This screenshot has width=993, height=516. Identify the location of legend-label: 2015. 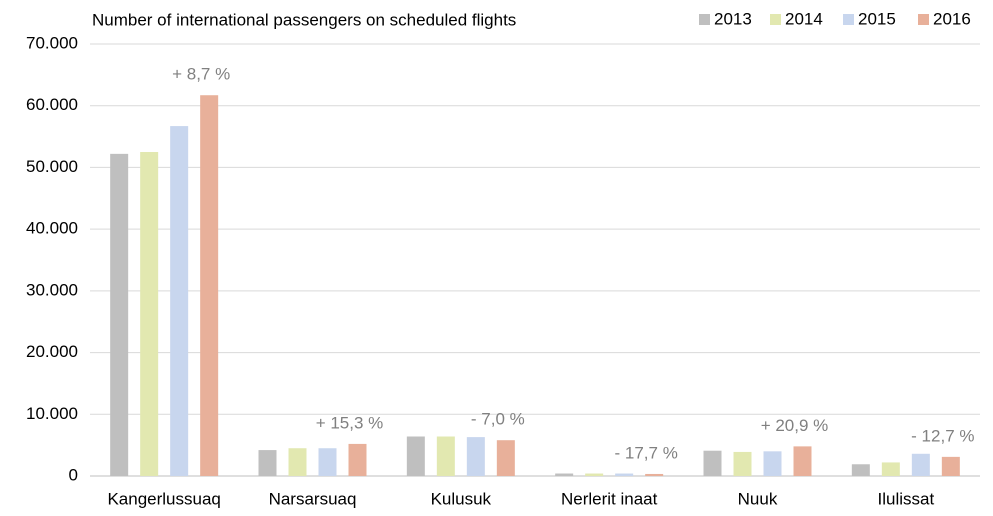
(877, 18).